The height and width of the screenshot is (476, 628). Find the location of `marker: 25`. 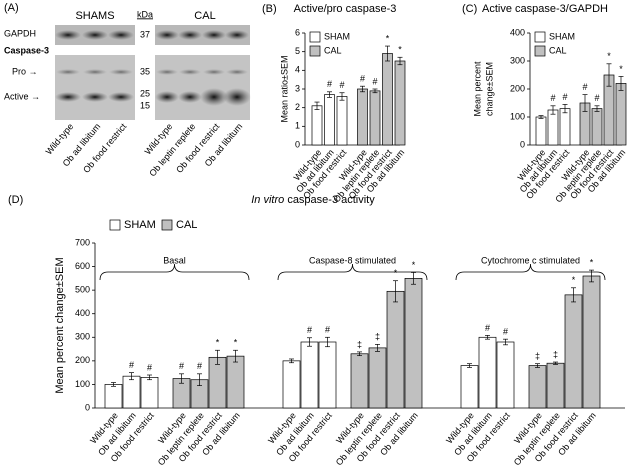

marker: 25 is located at coordinates (145, 93).